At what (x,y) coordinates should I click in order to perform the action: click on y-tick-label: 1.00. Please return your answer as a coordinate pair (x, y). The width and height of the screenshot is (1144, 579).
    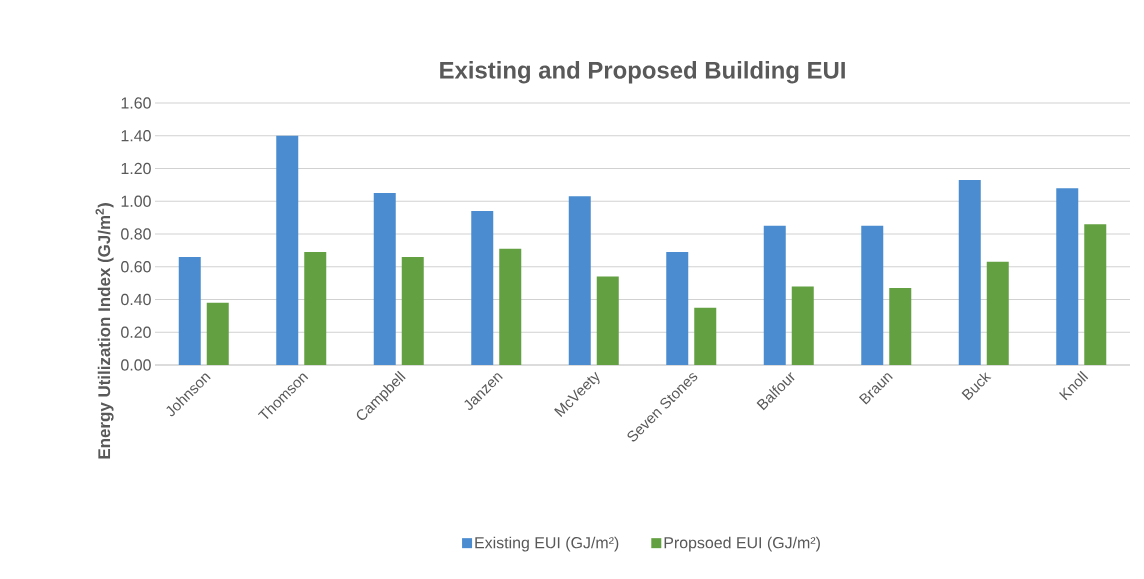
    Looking at the image, I should click on (136, 201).